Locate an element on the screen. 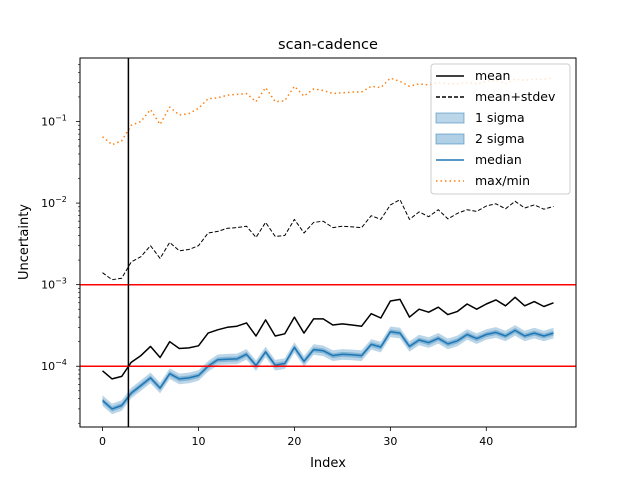 The height and width of the screenshot is (480, 640). series-line-median is located at coordinates (328, 369).